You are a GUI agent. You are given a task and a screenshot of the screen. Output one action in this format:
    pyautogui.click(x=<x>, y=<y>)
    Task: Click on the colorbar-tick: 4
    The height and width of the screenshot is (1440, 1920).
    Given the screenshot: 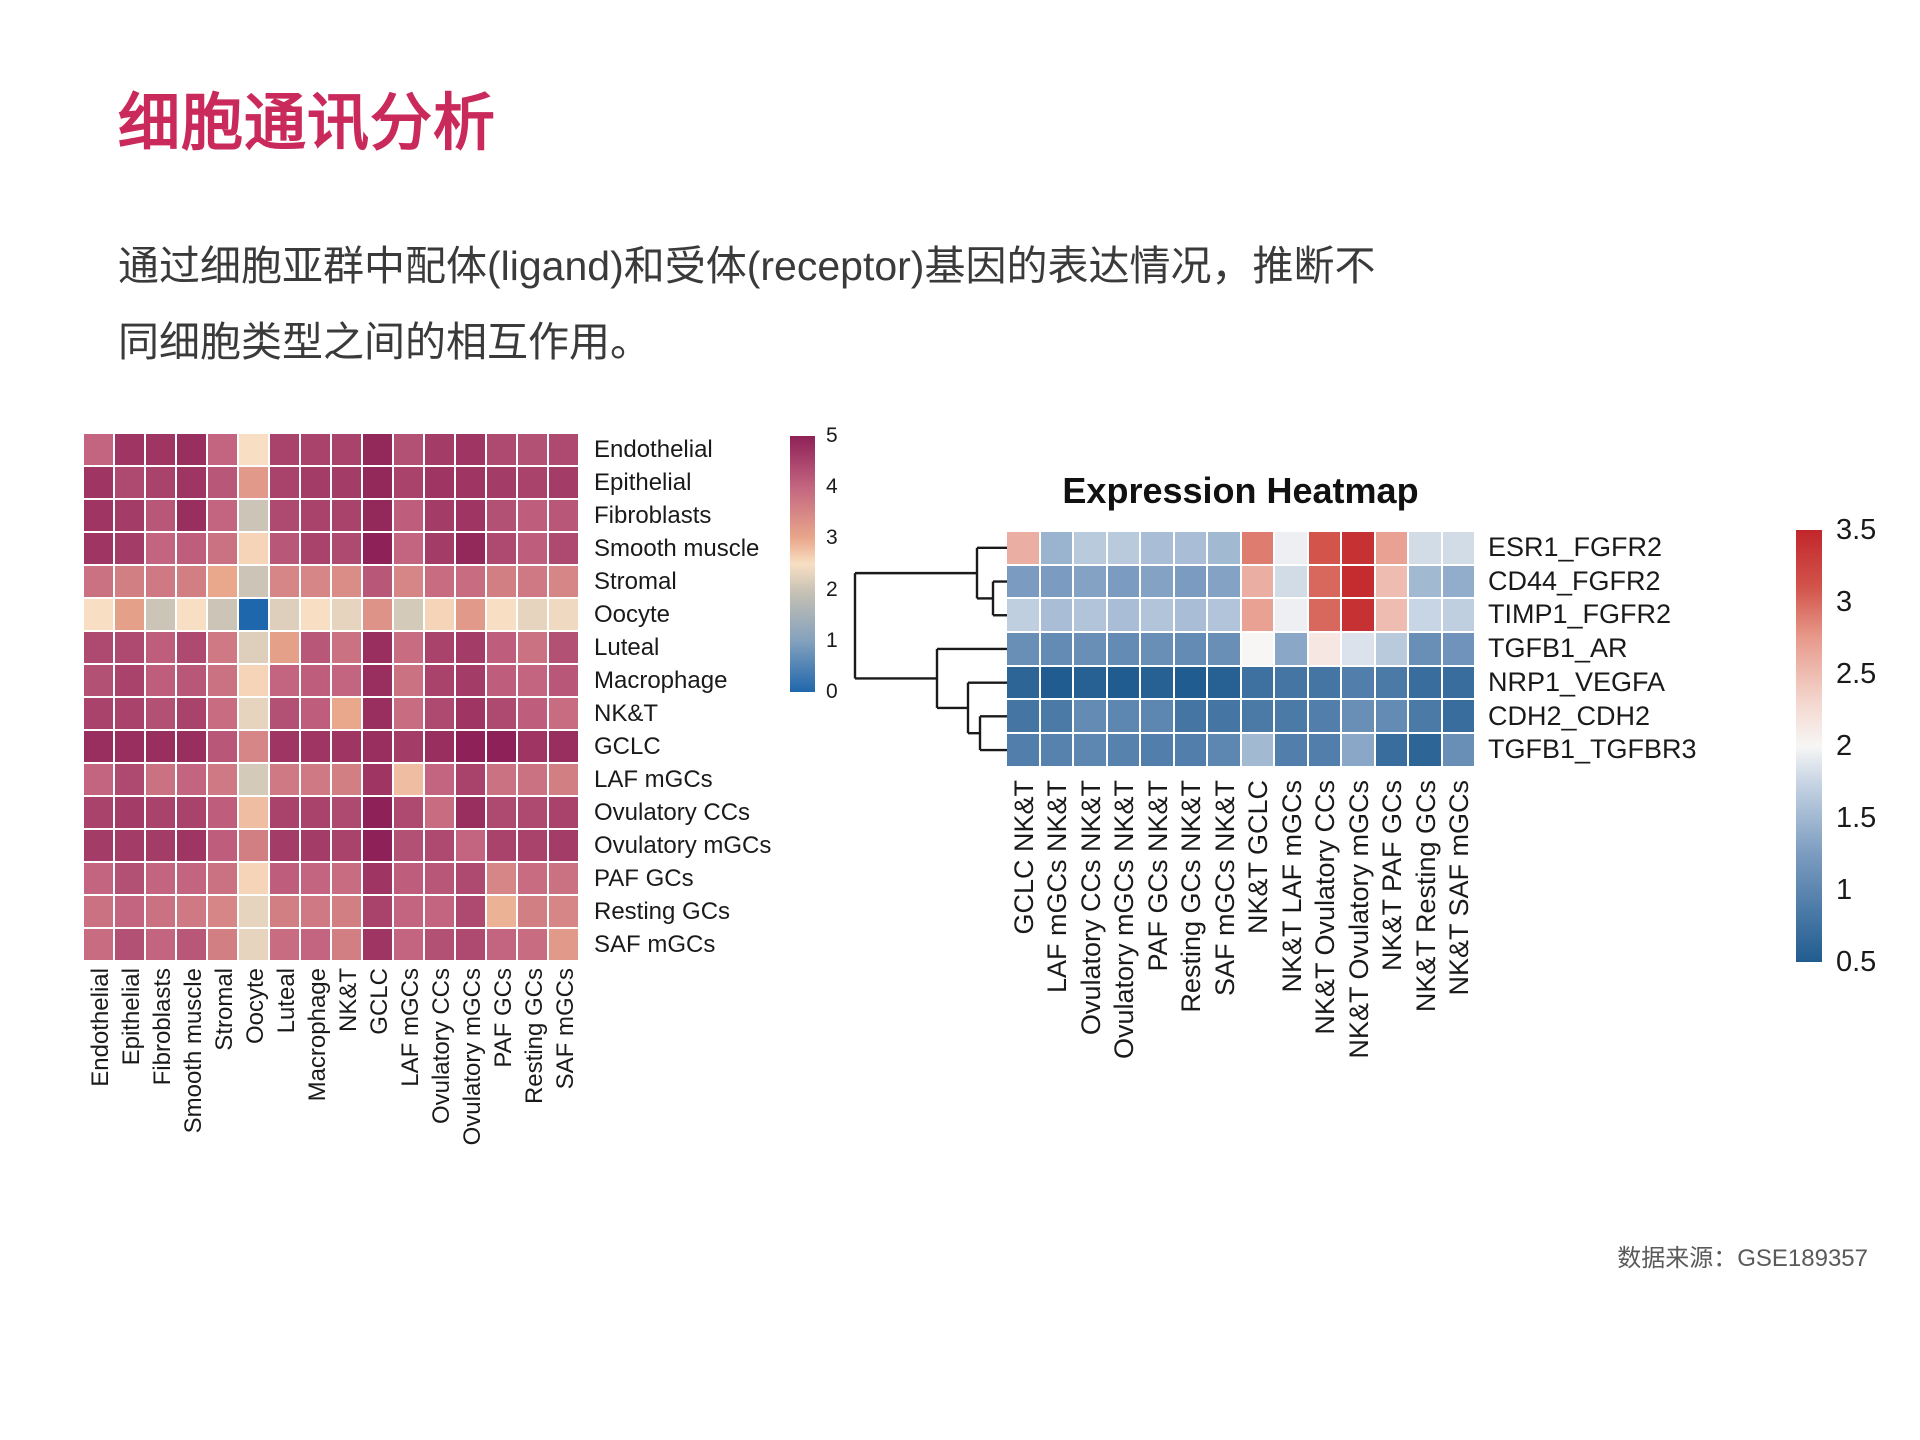 What is the action you would take?
    pyautogui.click(x=832, y=487)
    